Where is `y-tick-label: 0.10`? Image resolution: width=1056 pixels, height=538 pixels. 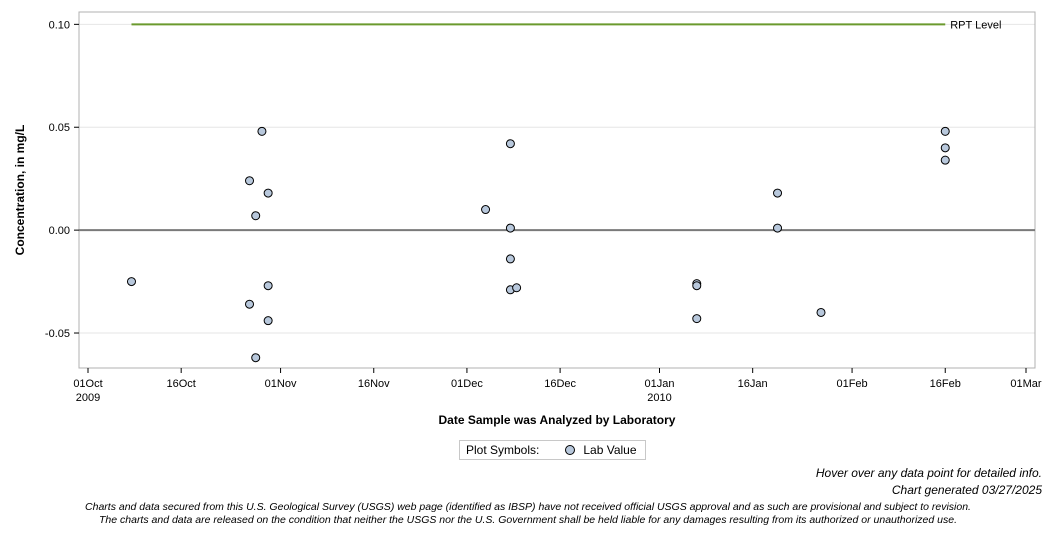
y-tick-label: 0.10 is located at coordinates (59, 25).